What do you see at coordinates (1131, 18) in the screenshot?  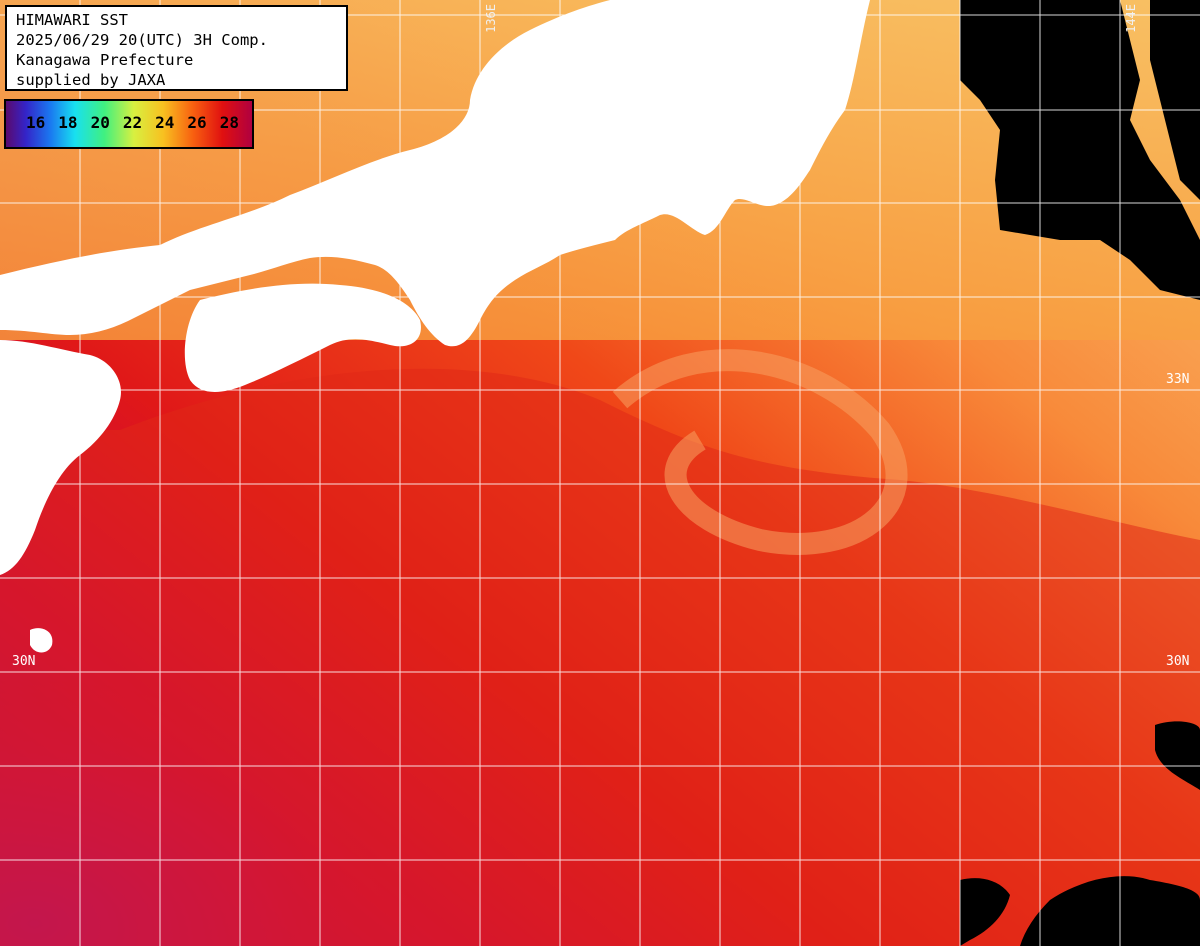 I see `lon-label-144: 144E` at bounding box center [1131, 18].